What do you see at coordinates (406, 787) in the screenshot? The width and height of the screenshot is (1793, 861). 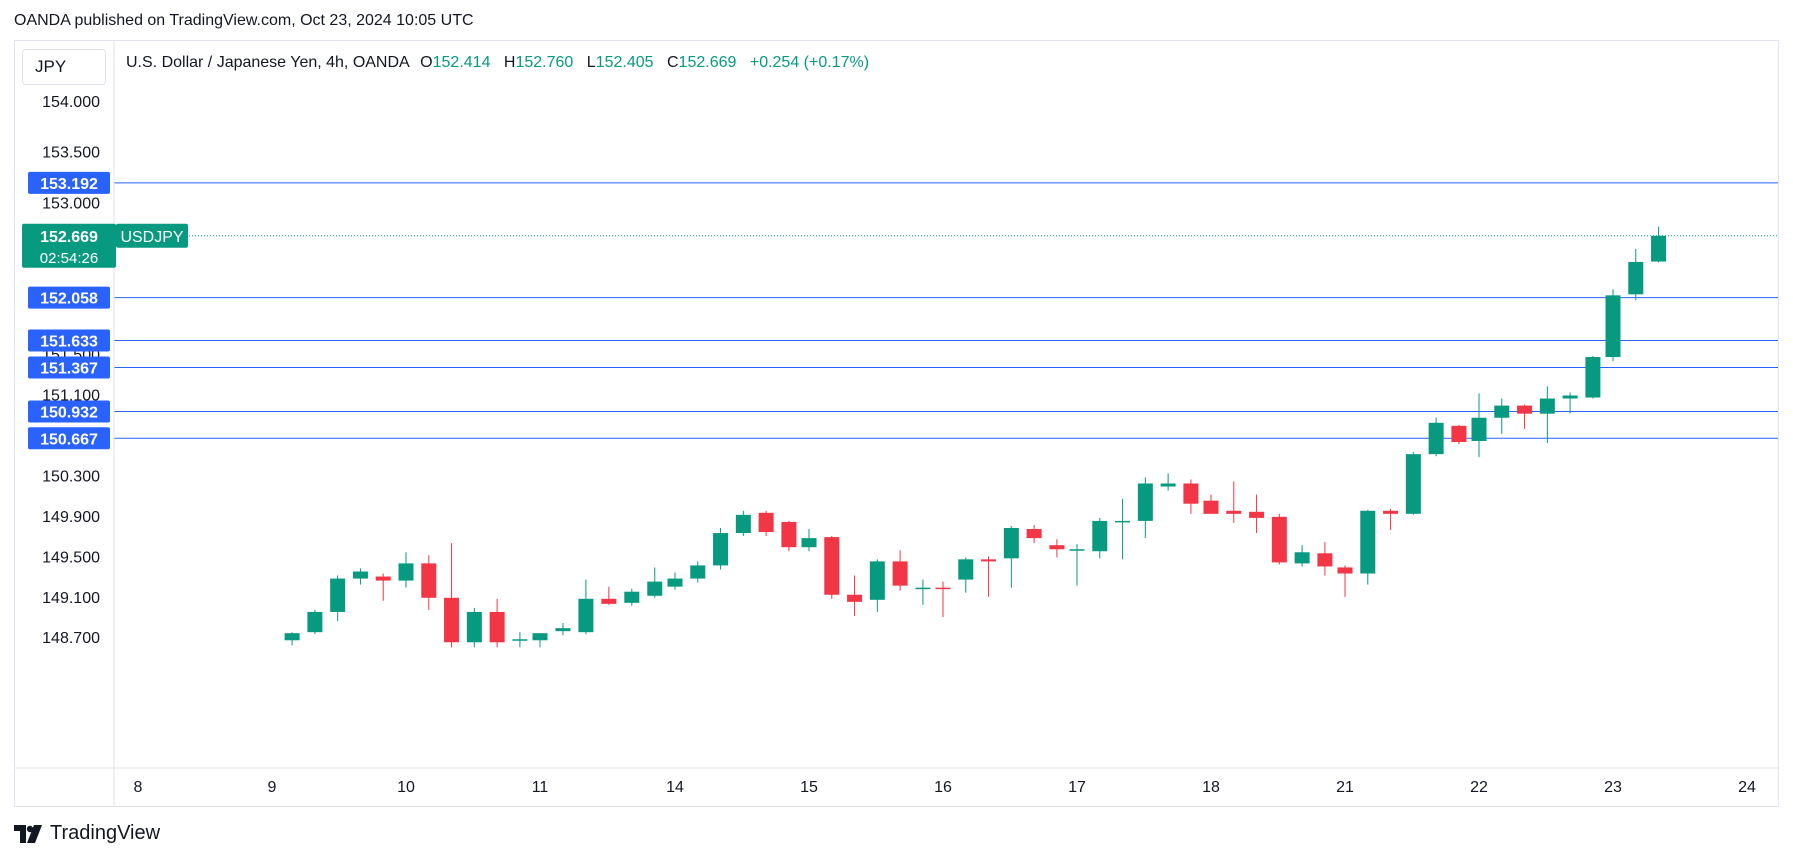 I see `time-tick-label: 10` at bounding box center [406, 787].